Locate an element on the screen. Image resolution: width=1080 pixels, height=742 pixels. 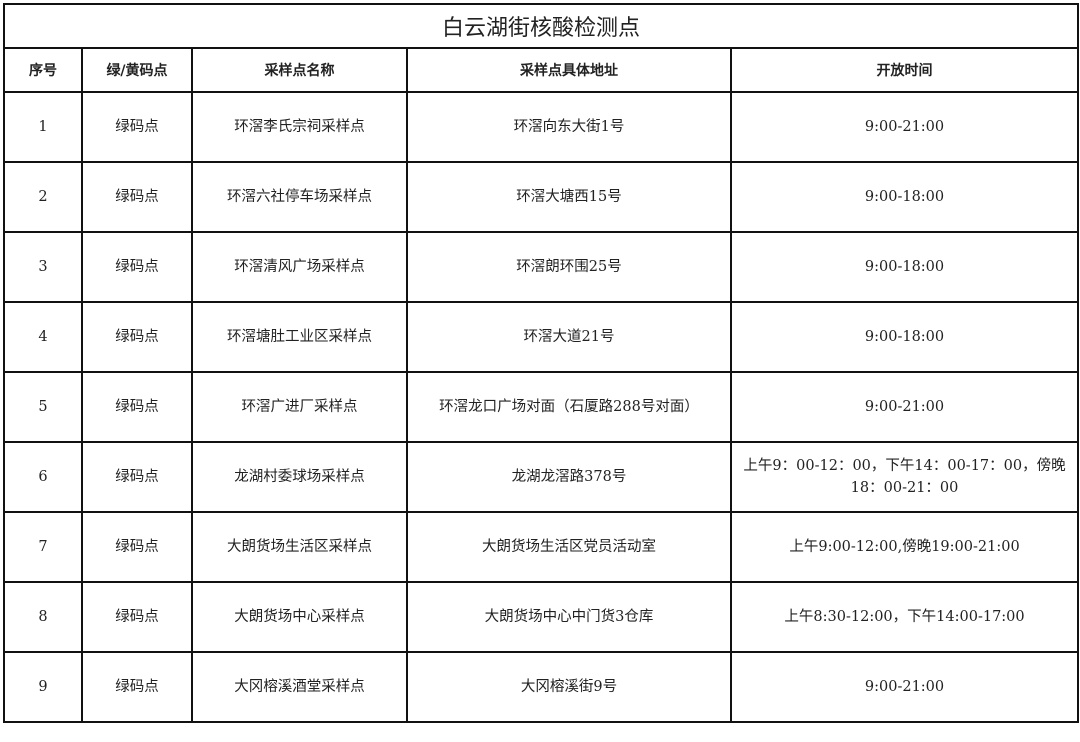
cell-address: 环滘朗环围25号 is located at coordinates (569, 267).